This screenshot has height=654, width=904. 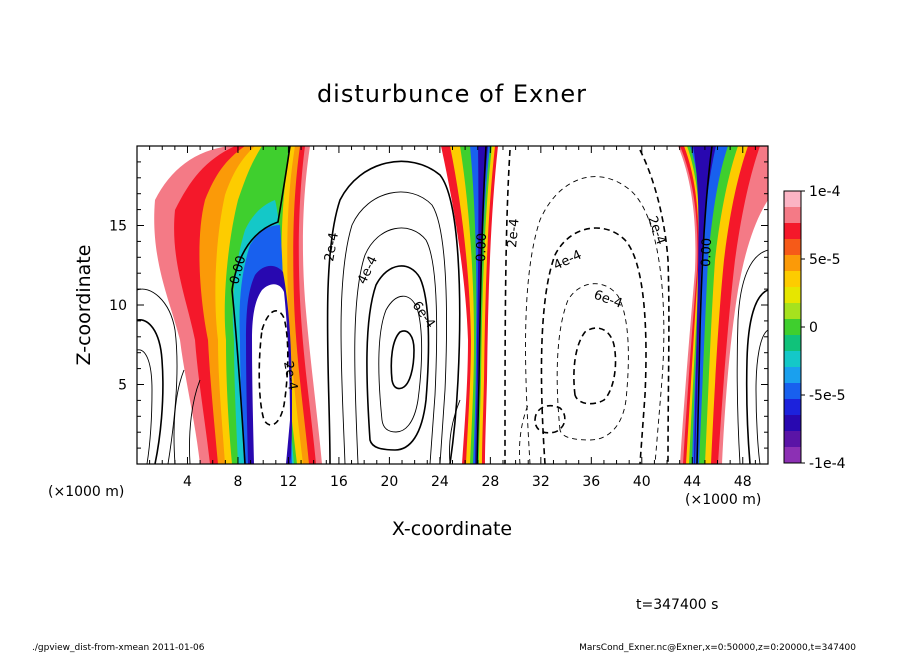 What do you see at coordinates (238, 305) in the screenshot?
I see `left-plume-bands` at bounding box center [238, 305].